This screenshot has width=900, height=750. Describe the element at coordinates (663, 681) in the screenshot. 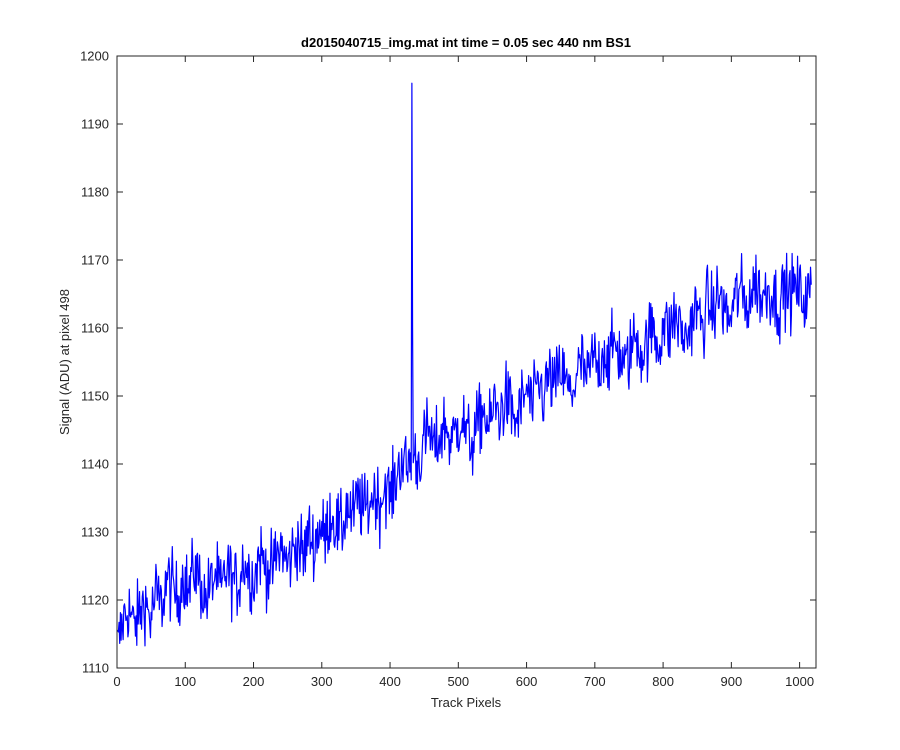

I see `x-tick-label: 800` at that location.